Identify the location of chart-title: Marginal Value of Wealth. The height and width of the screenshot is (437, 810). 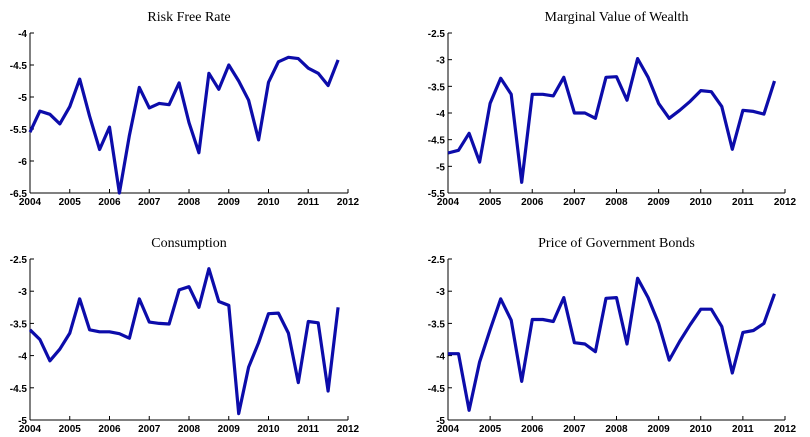
(617, 17).